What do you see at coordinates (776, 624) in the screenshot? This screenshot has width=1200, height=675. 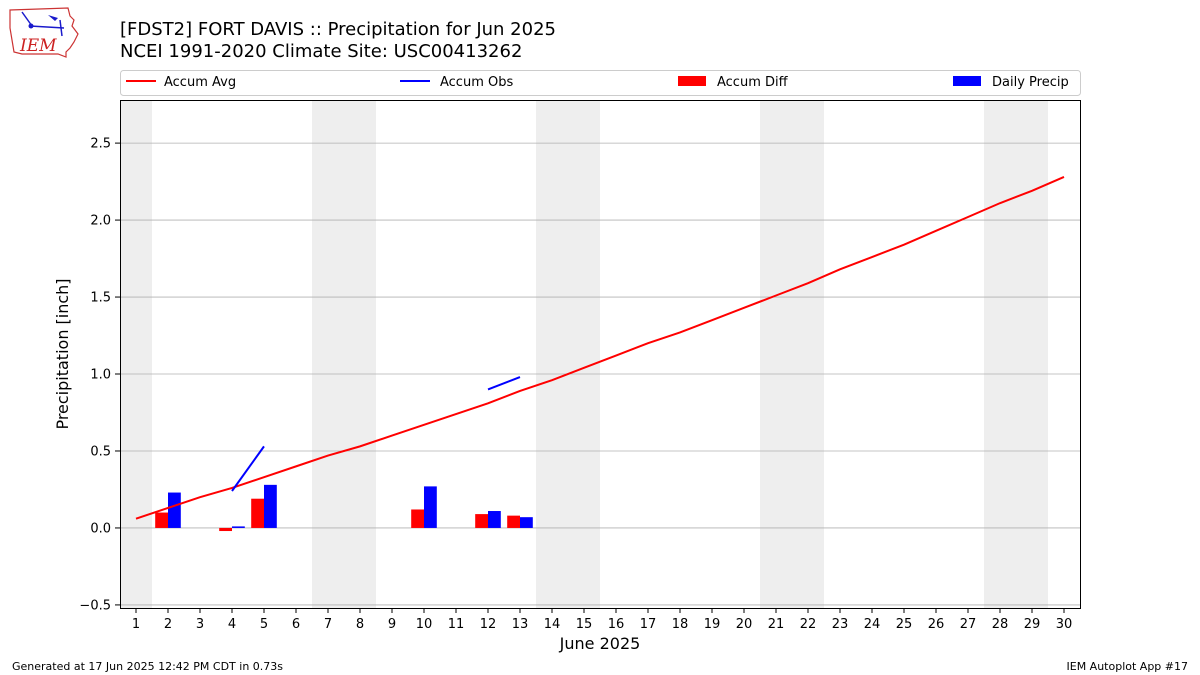 I see `x-tick-label: 21` at bounding box center [776, 624].